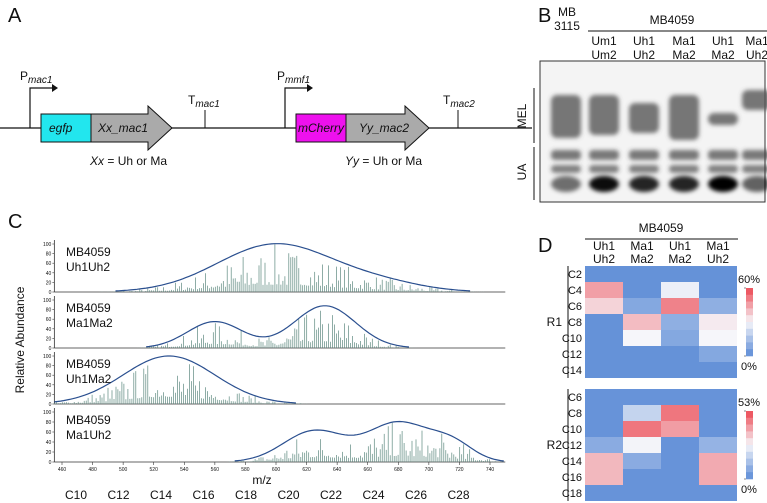 The height and width of the screenshot is (503, 767). I want to click on gene-label: Yy_mac2, so click(384, 128).